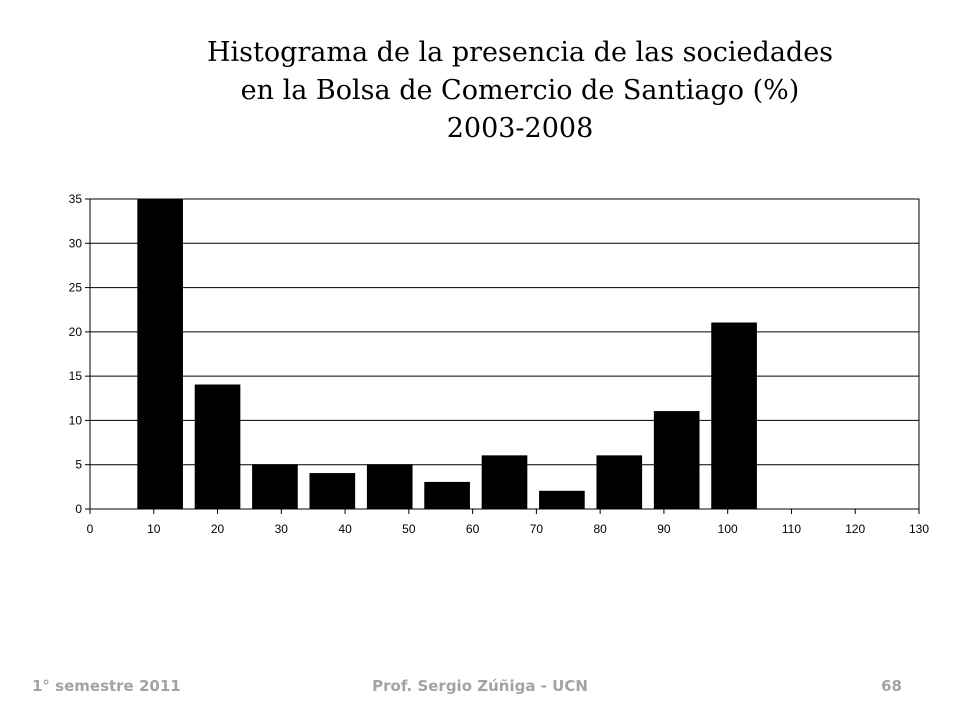 The image size is (960, 720). Describe the element at coordinates (78, 509) in the screenshot. I see `y-tick-label: 0` at that location.